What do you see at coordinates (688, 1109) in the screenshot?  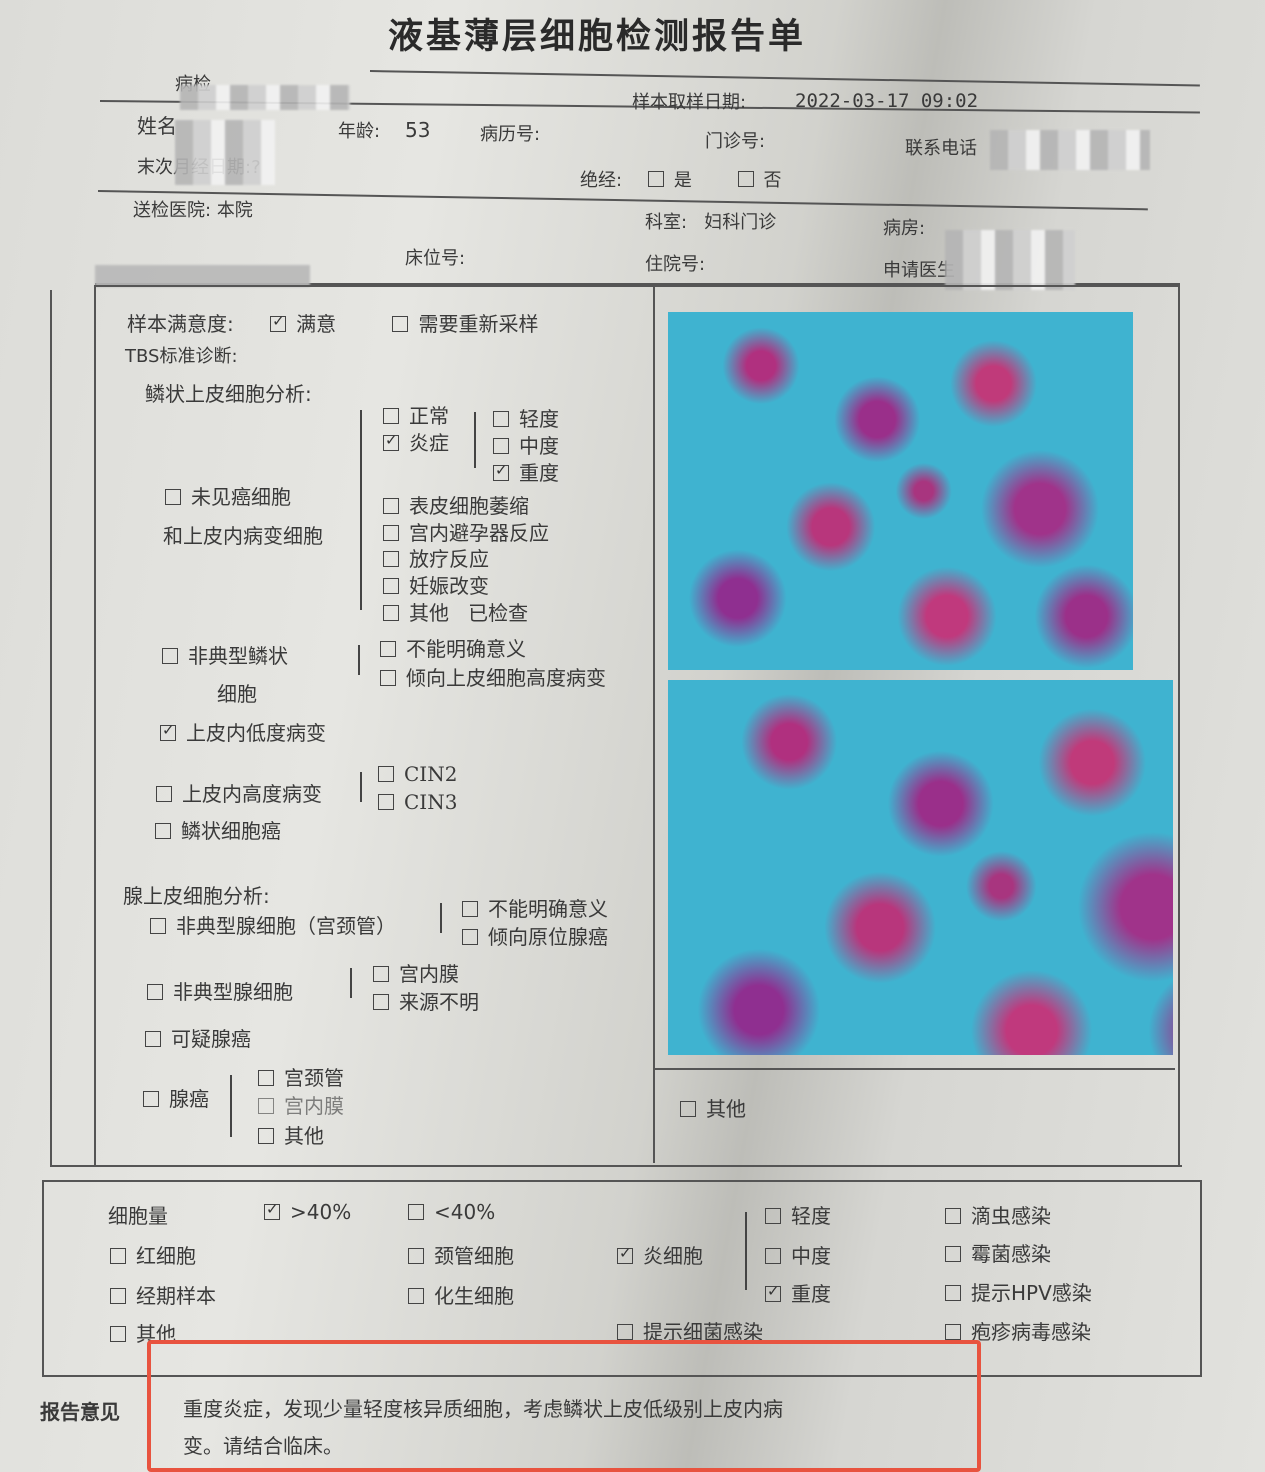 I see `right-other-checkbox` at bounding box center [688, 1109].